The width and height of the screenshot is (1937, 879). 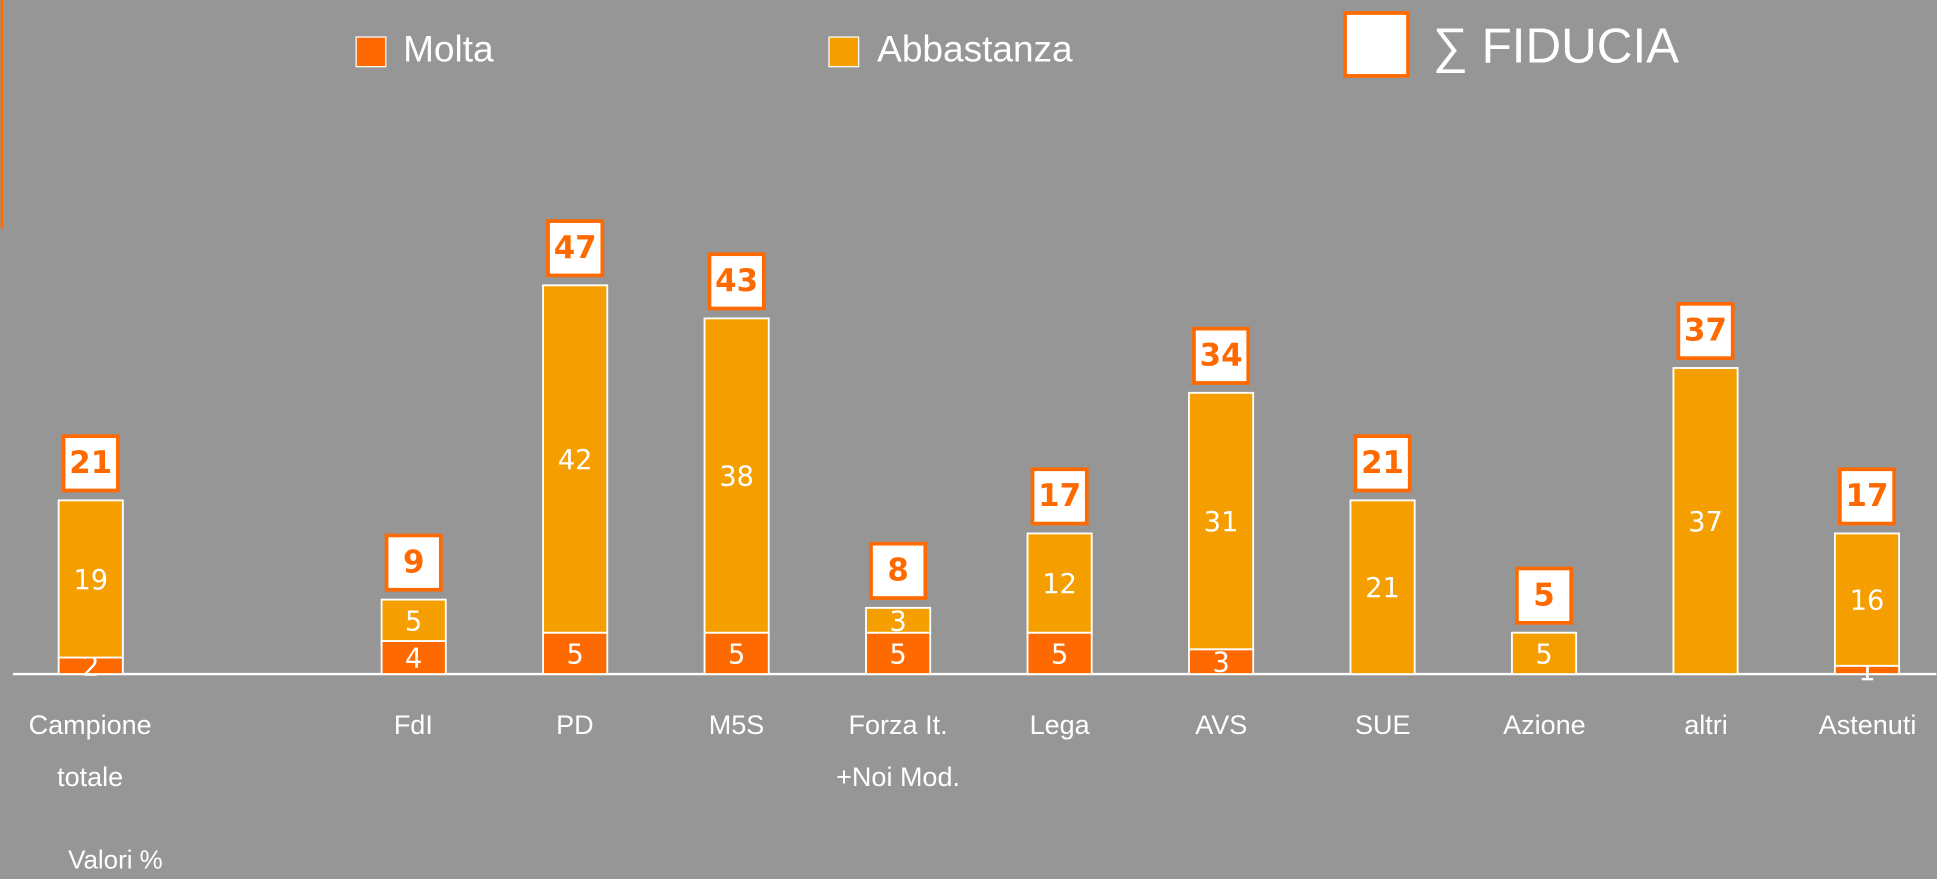 I want to click on x-tick-label: Lega, so click(x=1059, y=725).